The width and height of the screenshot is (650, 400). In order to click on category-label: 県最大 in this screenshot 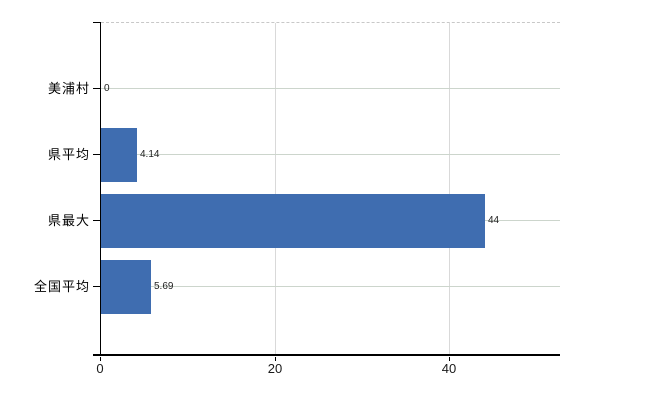, I will do `click(68, 220)`.